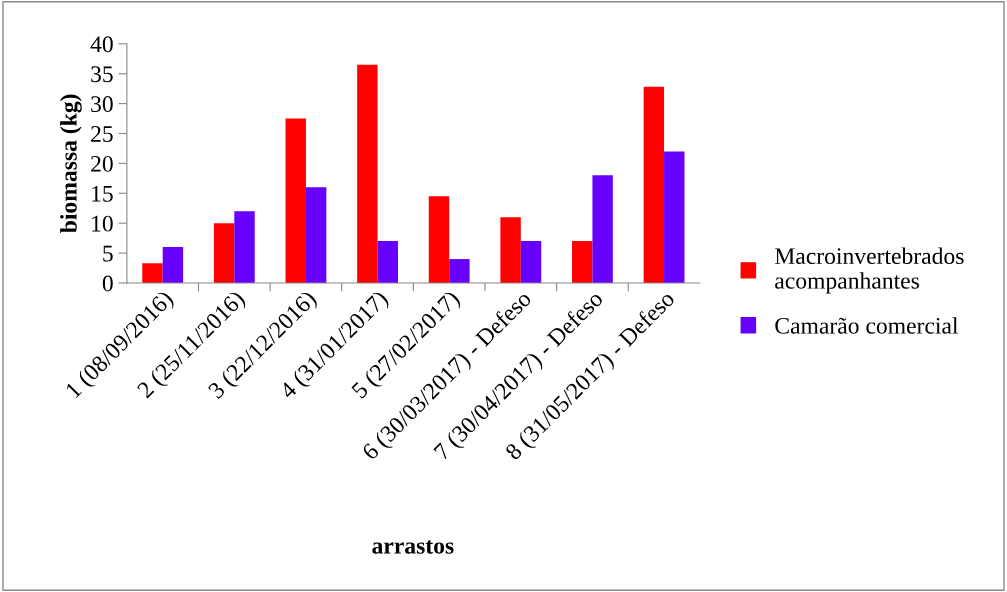 The height and width of the screenshot is (592, 1007). Describe the element at coordinates (108, 253) in the screenshot. I see `y-tick-label: 5` at that location.